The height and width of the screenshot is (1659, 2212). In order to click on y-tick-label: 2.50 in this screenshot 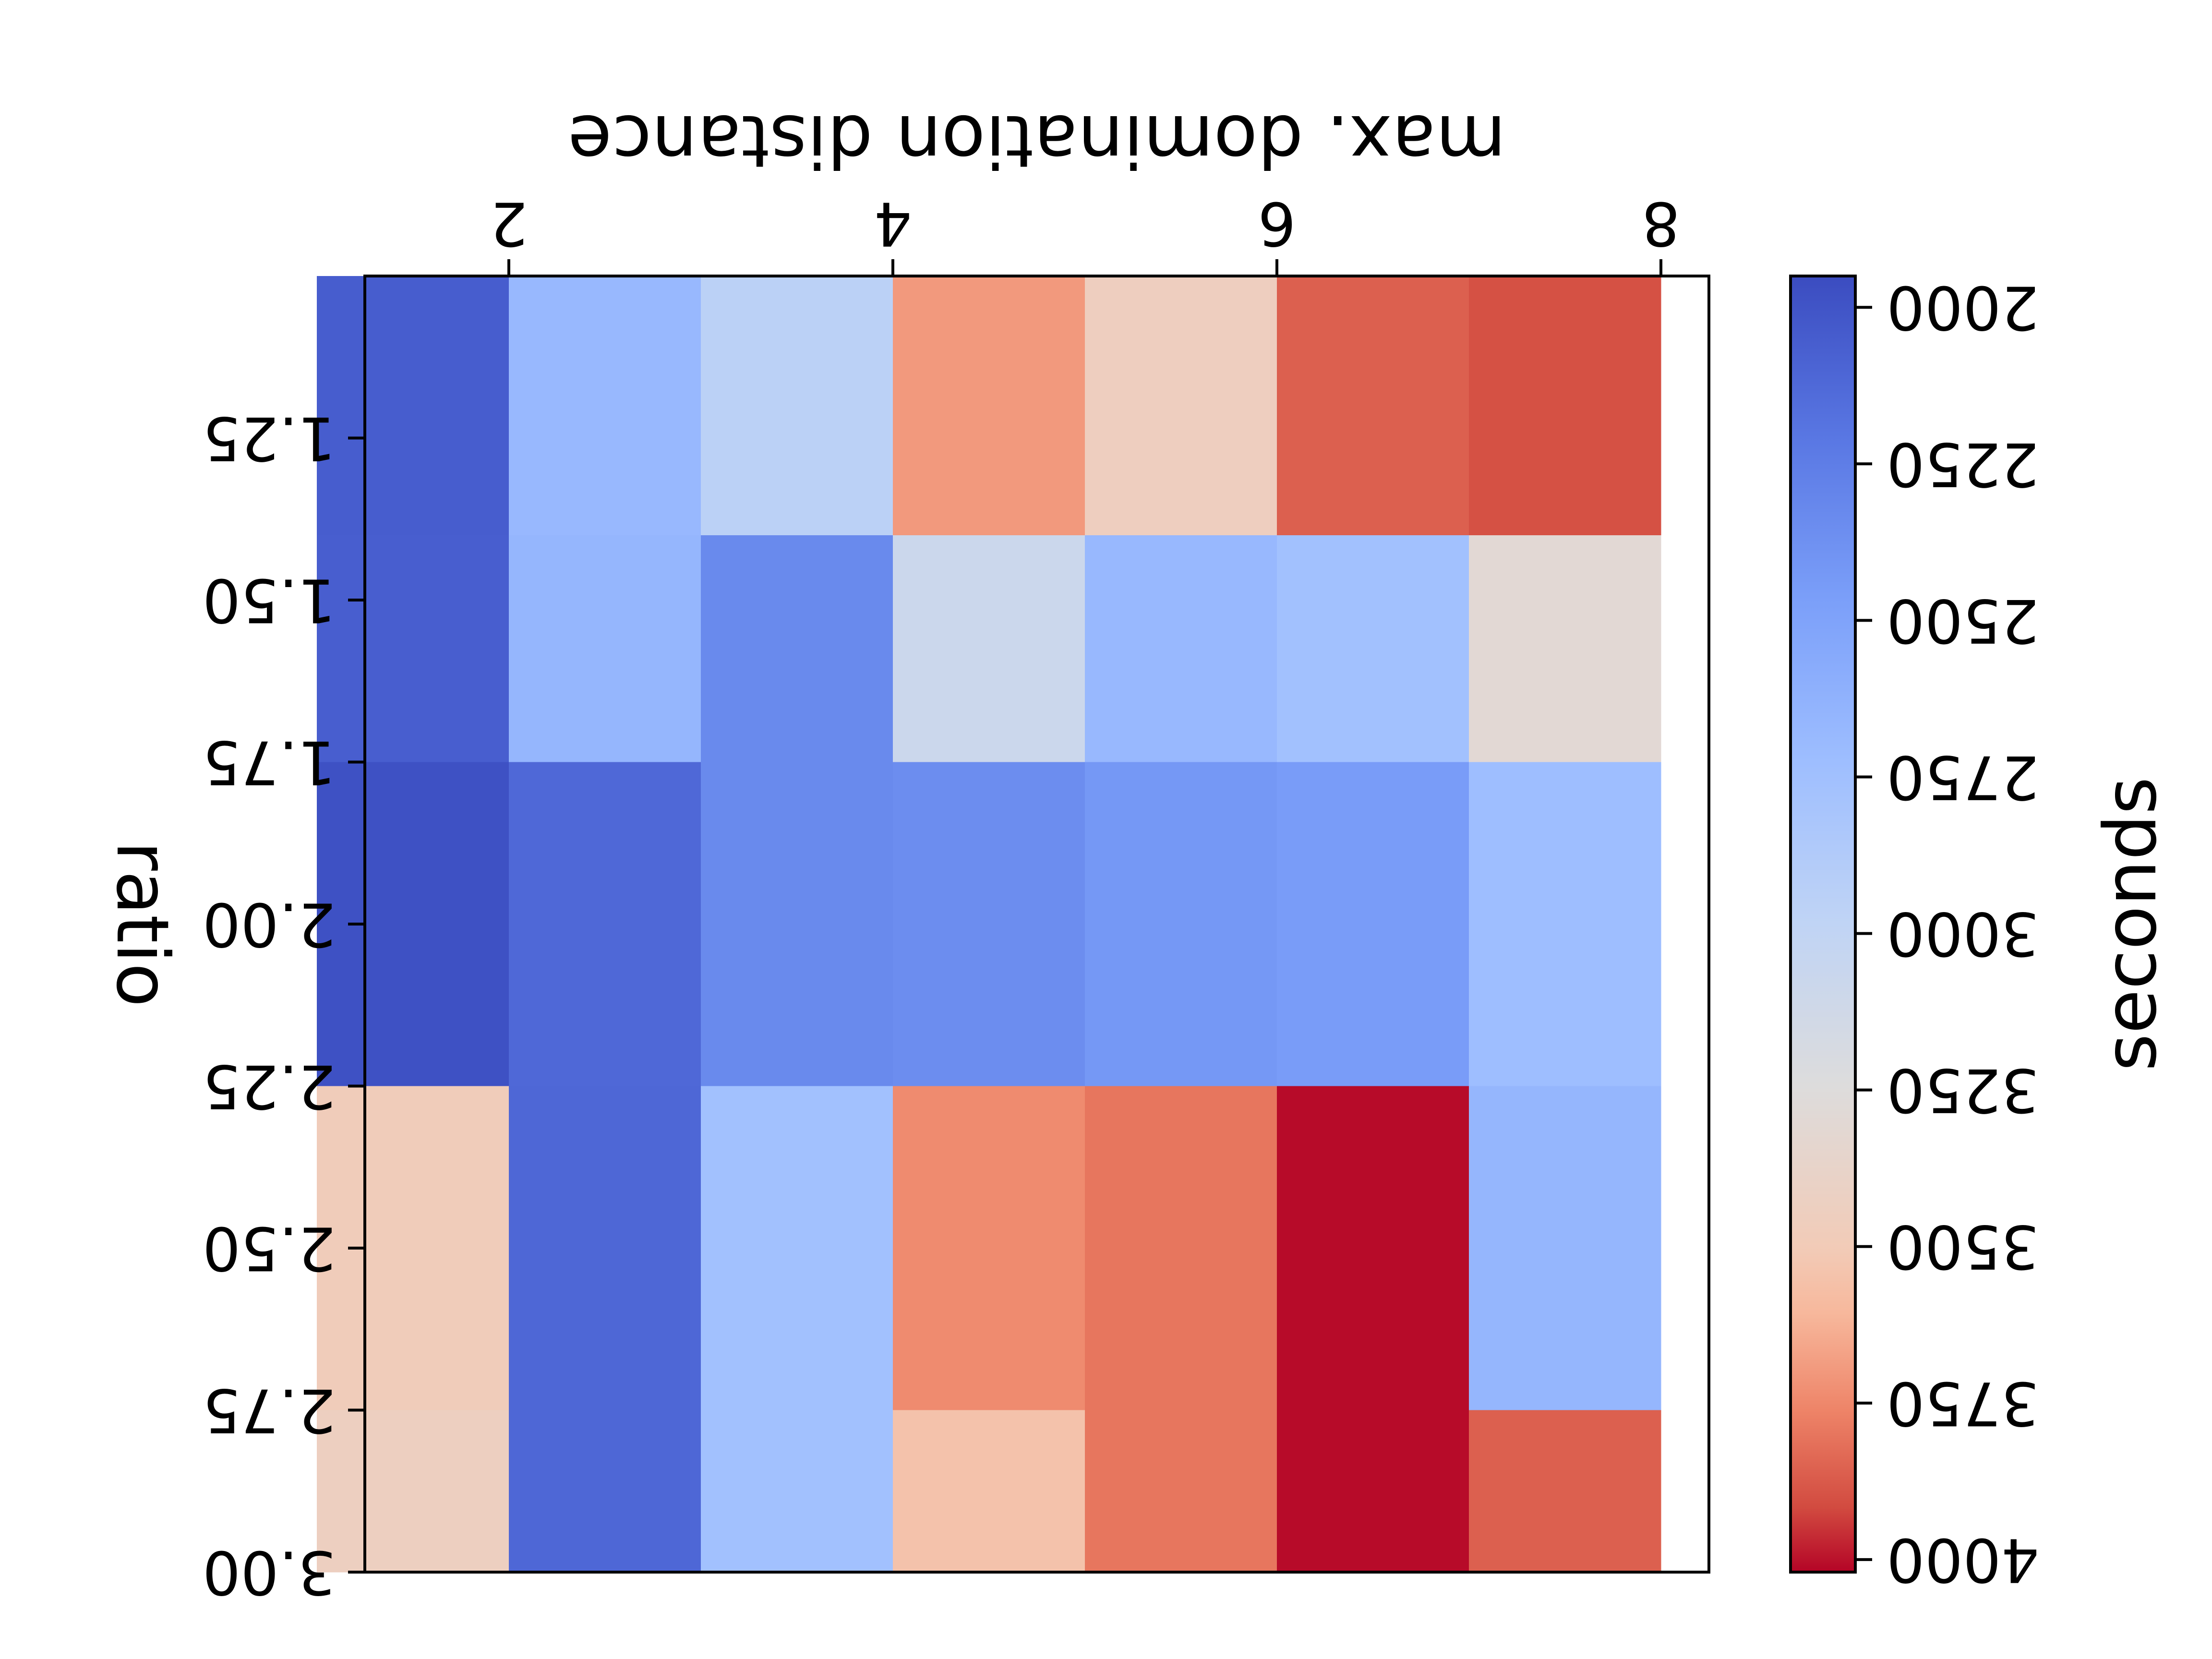, I will do `click(269, 1248)`.